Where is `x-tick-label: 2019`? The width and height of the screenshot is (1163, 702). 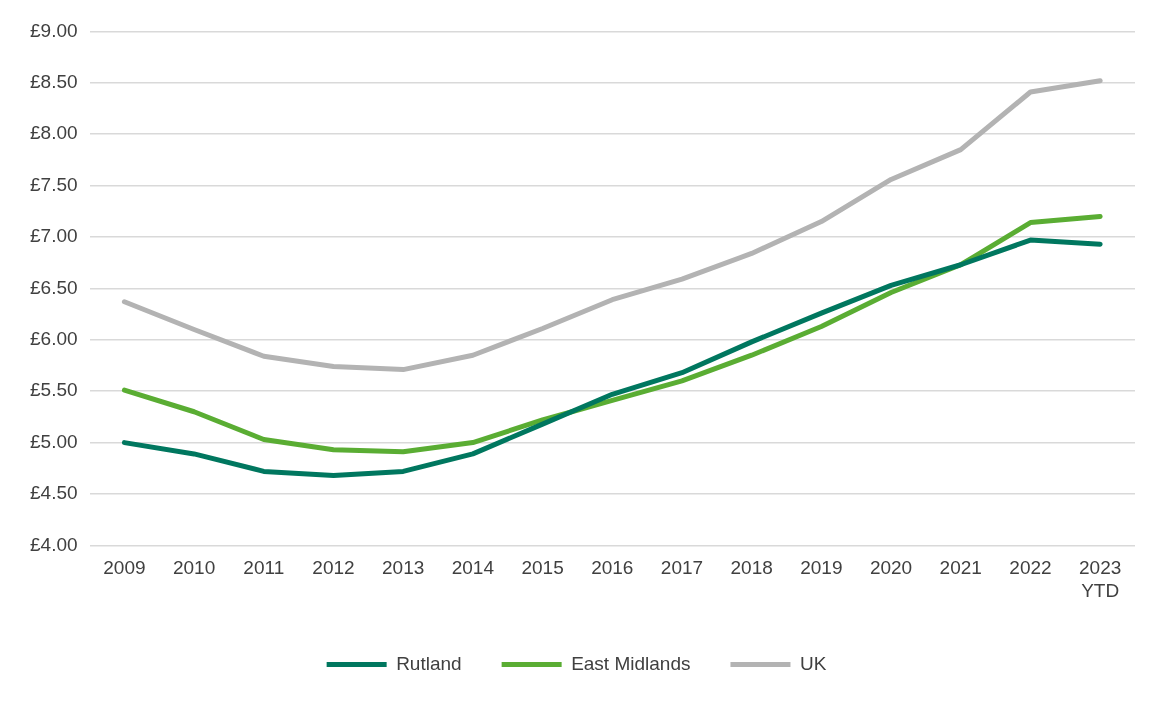 x-tick-label: 2019 is located at coordinates (821, 568).